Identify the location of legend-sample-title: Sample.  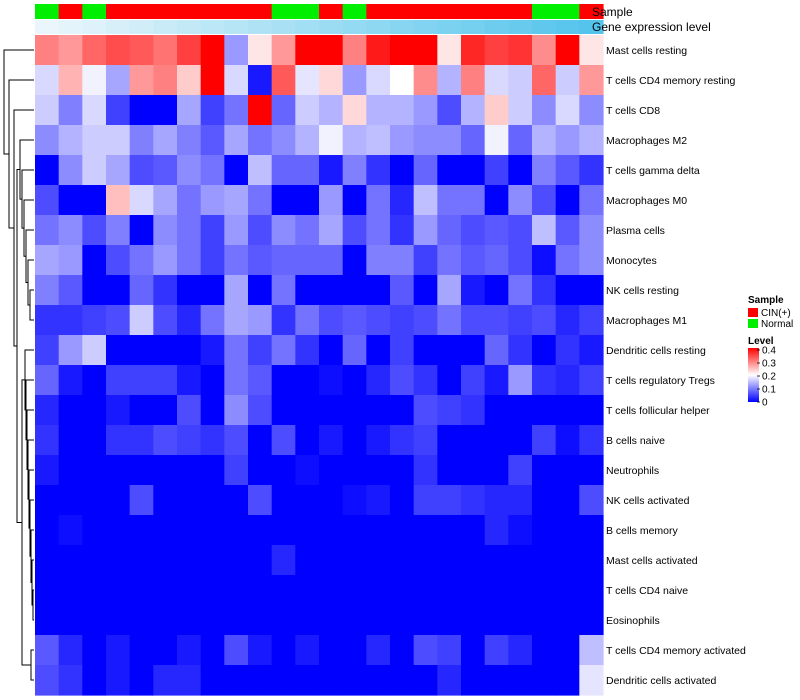
(766, 300).